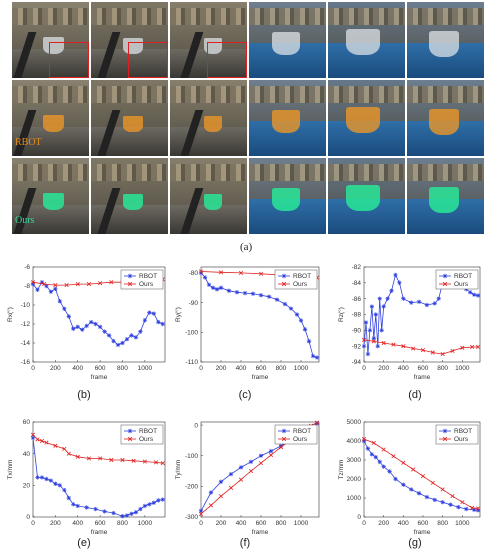 This screenshot has height=550, width=486. I want to click on y-tick-label: -86, so click(357, 299).